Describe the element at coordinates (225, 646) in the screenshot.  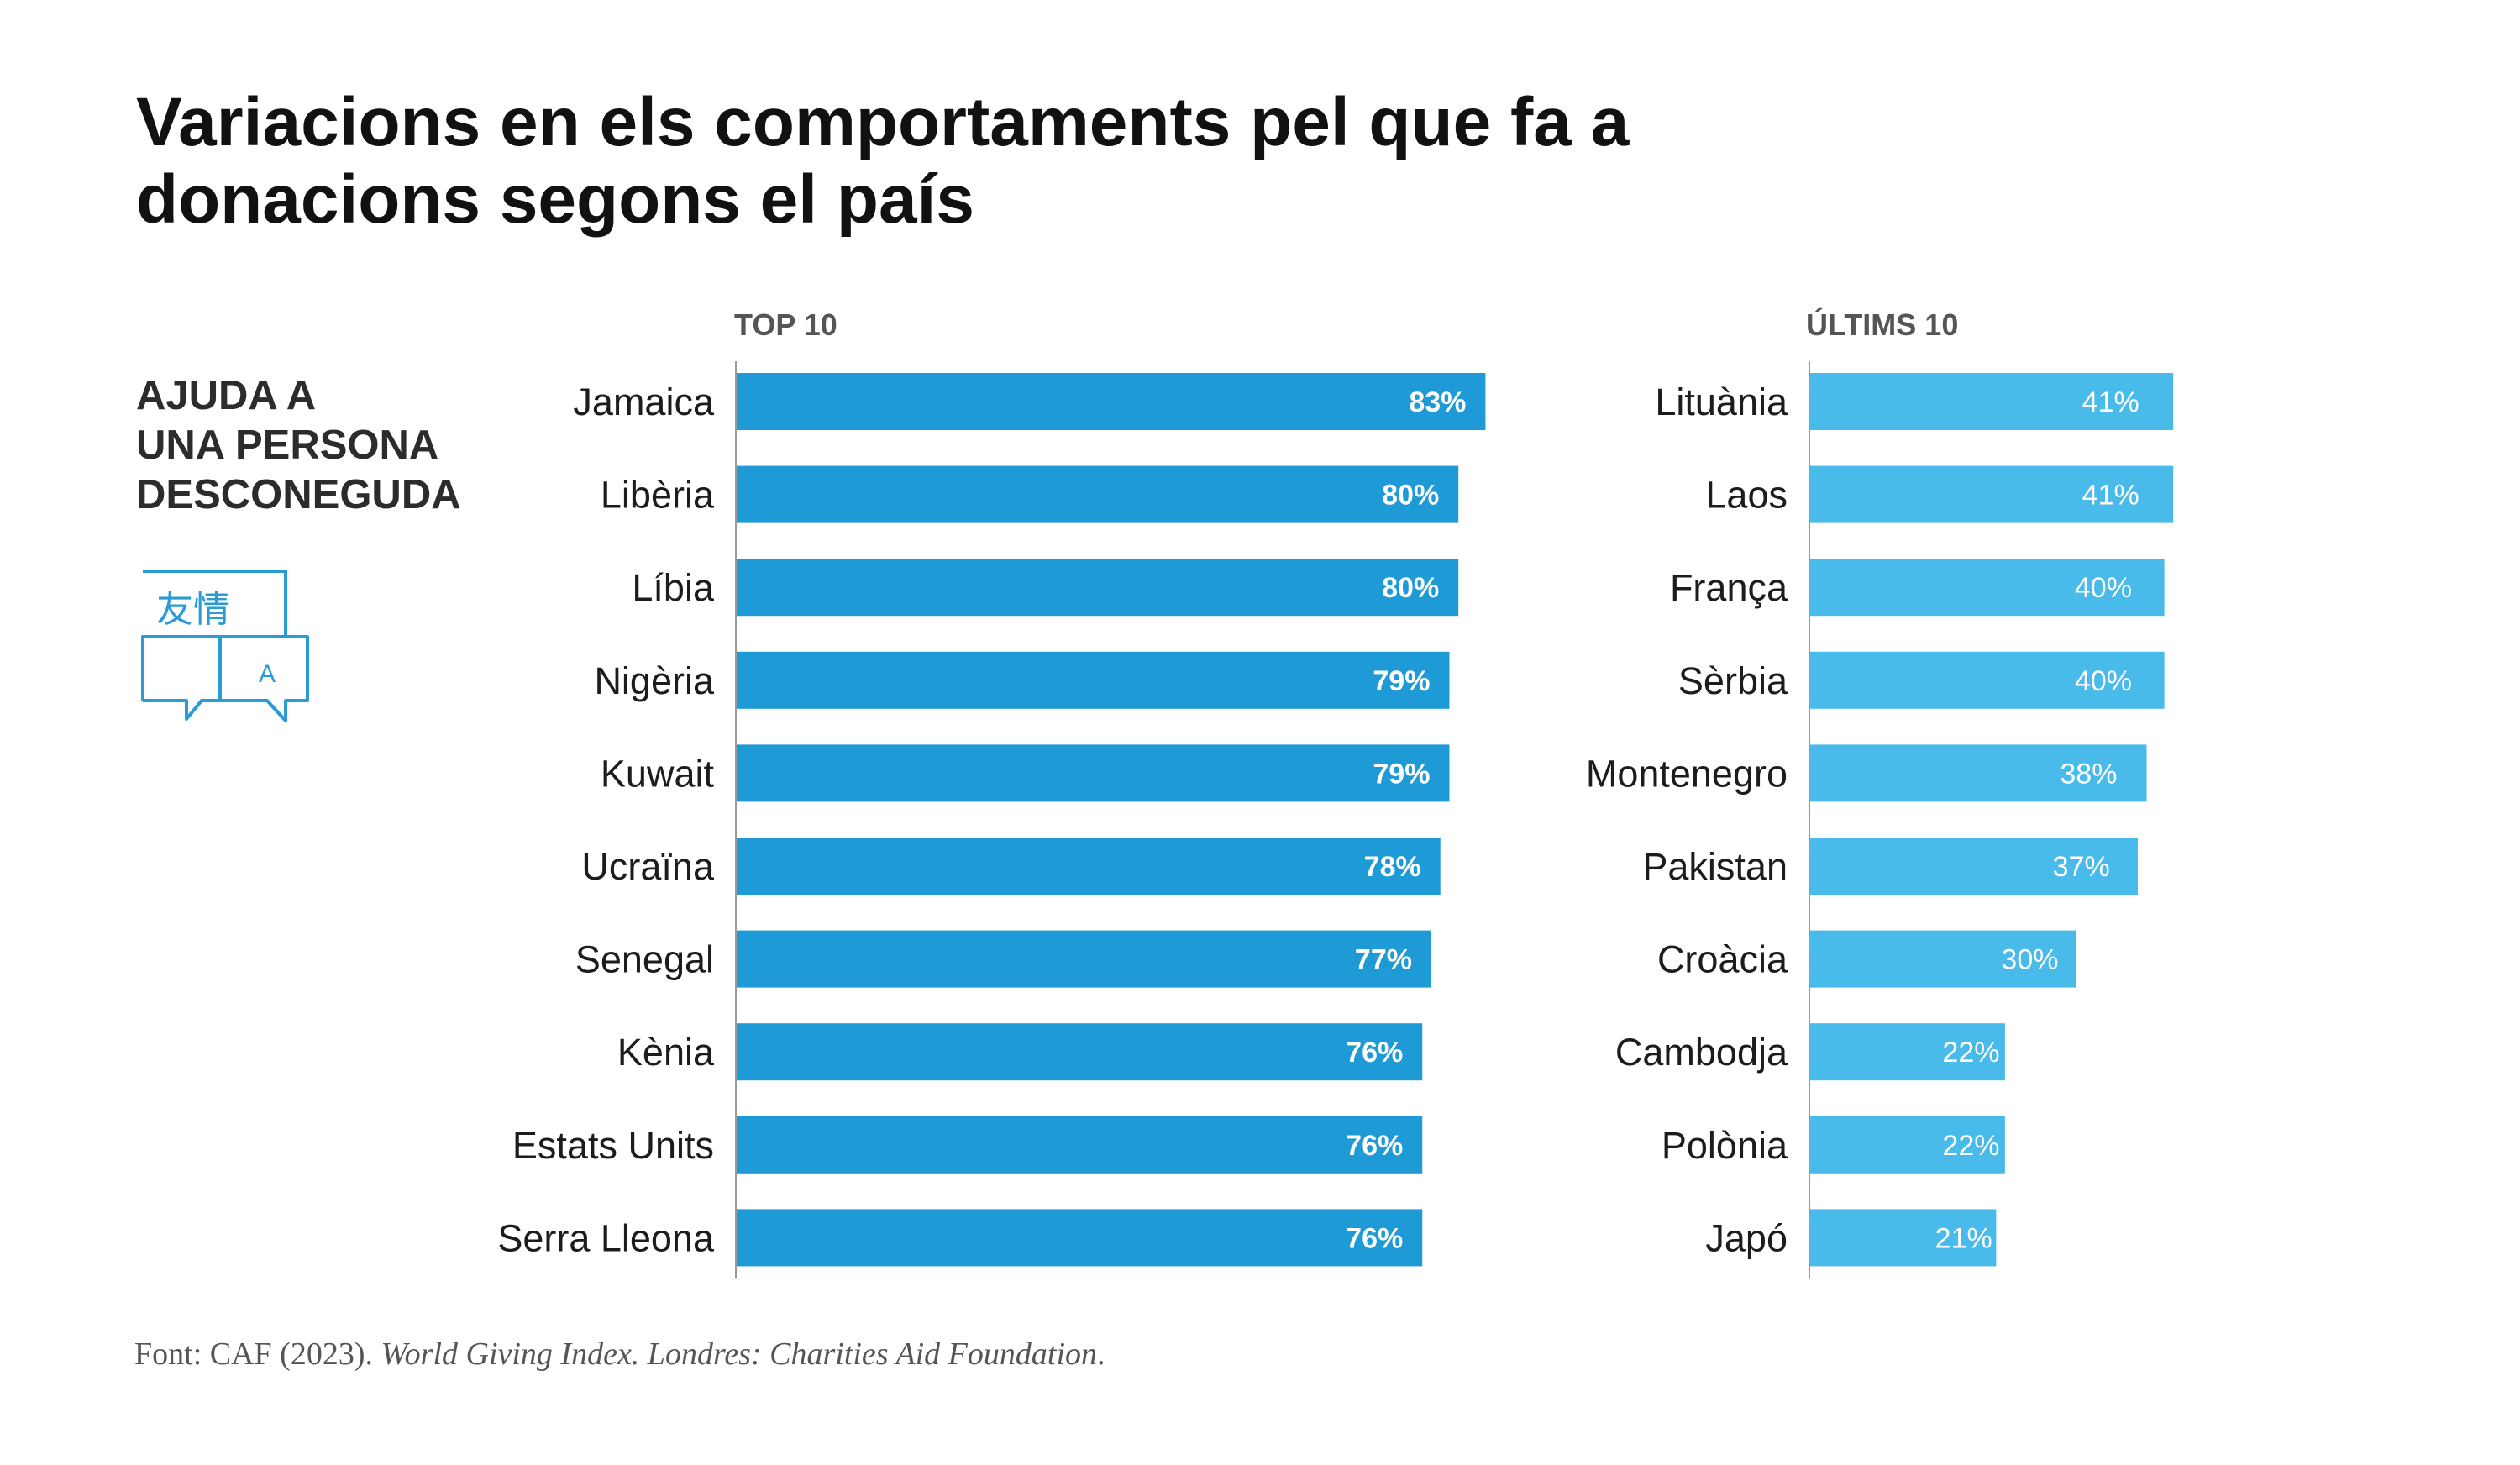
I see `translation-speech-bubbles-icon: 友情 A` at that location.